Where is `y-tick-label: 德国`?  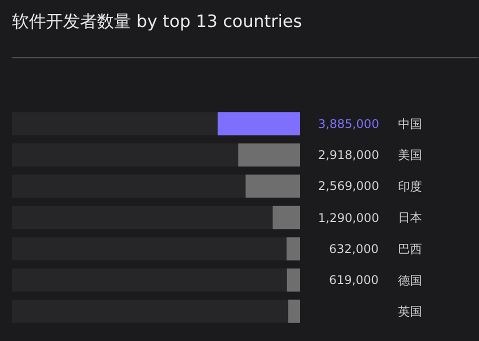 y-tick-label: 德国 is located at coordinates (410, 280).